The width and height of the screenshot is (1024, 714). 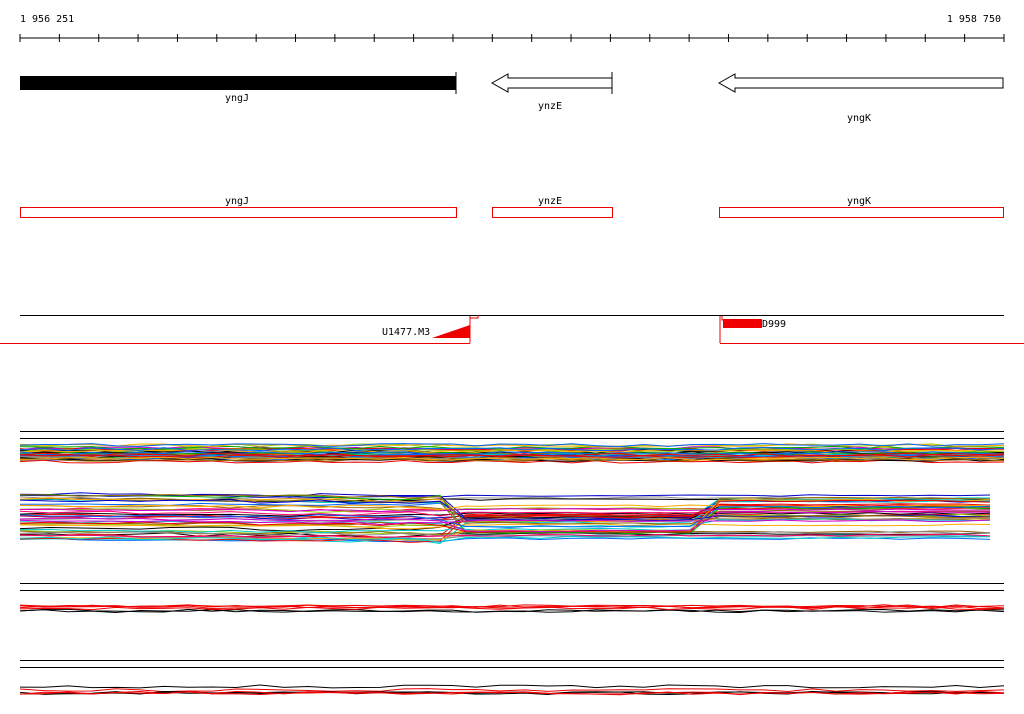 I want to click on ruler-start: 1 956 251, so click(x=47, y=19).